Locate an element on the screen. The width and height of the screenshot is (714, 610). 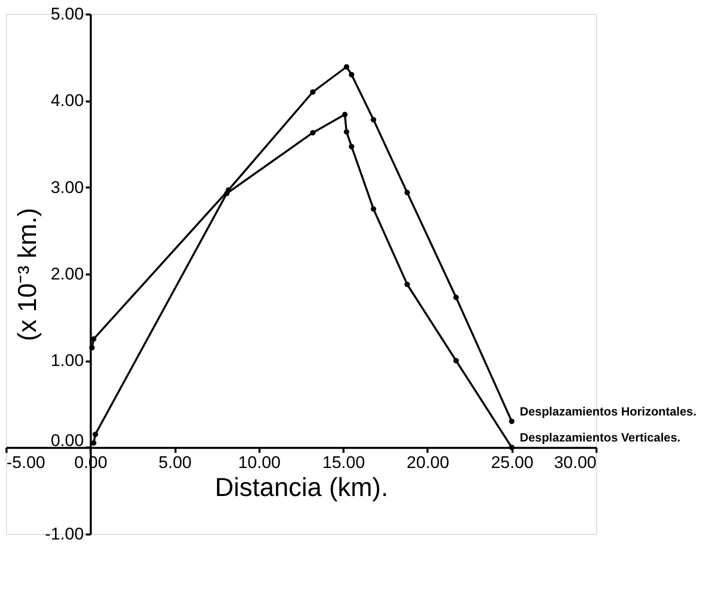
x-axis-title: Distancia (km). is located at coordinates (301, 487).